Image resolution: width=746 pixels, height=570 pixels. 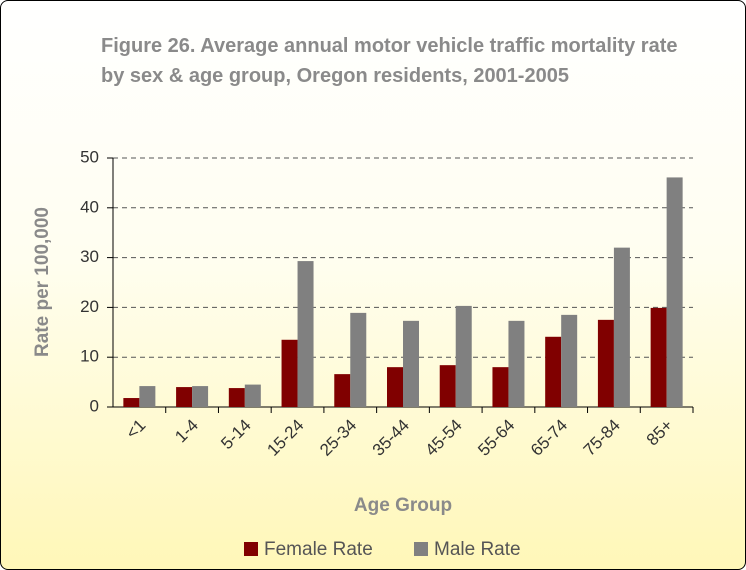 What do you see at coordinates (186, 431) in the screenshot?
I see `x-tick-label: 1-4` at bounding box center [186, 431].